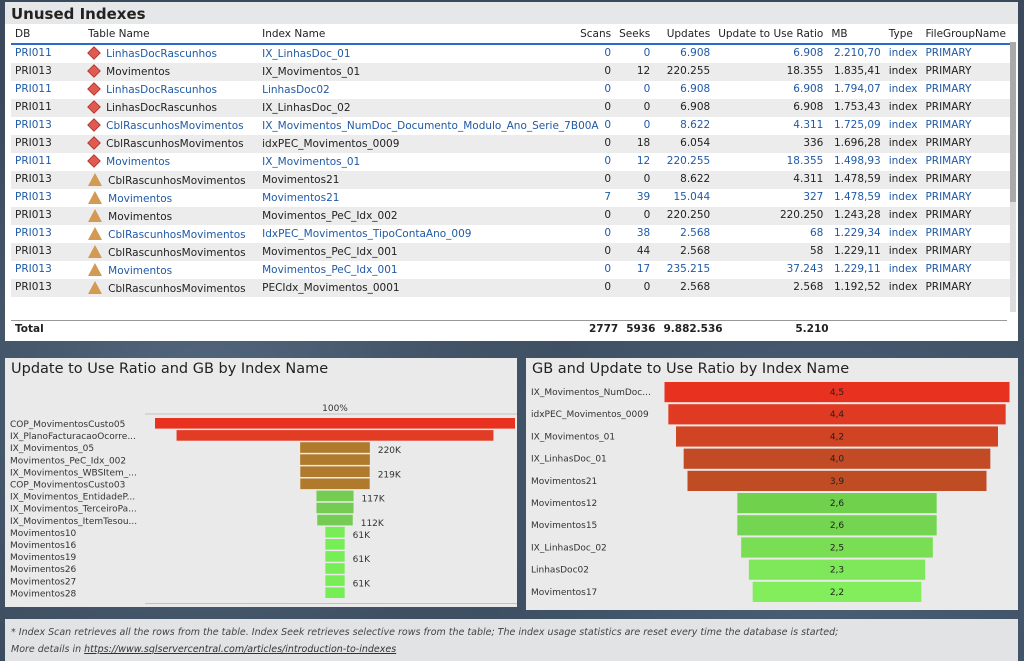  What do you see at coordinates (771, 90) in the screenshot?
I see `cell-ratio: 6.908` at bounding box center [771, 90].